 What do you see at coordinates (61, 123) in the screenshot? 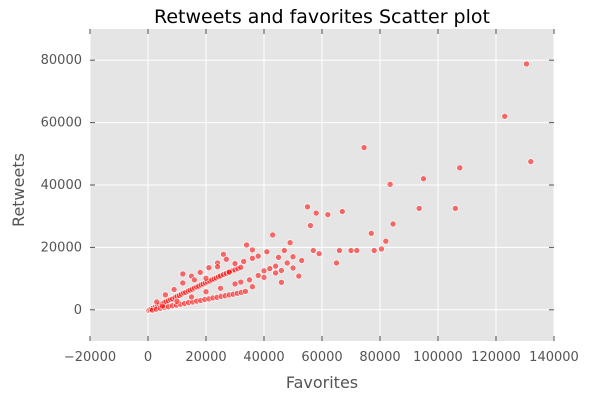
I see `y-tick-label: 60000` at bounding box center [61, 123].